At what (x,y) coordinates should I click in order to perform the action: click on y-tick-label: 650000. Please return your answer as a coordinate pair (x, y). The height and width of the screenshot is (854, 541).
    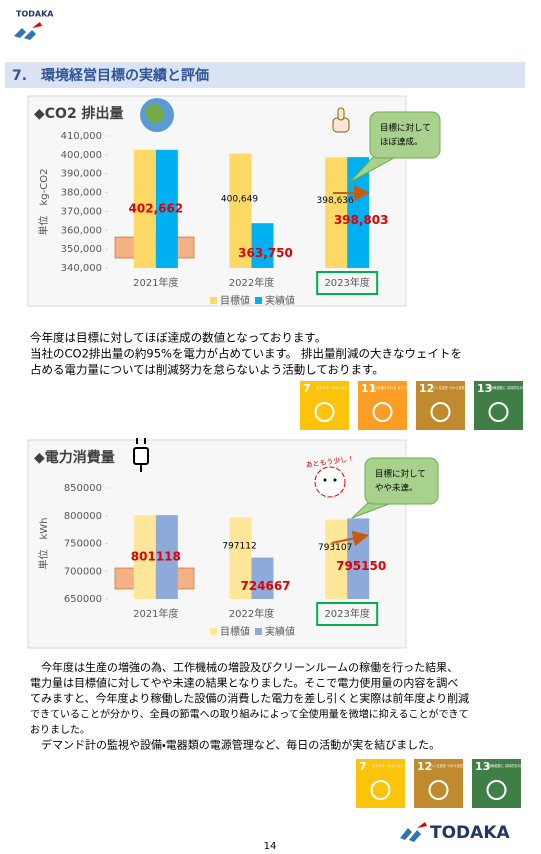
    Looking at the image, I should click on (83, 599).